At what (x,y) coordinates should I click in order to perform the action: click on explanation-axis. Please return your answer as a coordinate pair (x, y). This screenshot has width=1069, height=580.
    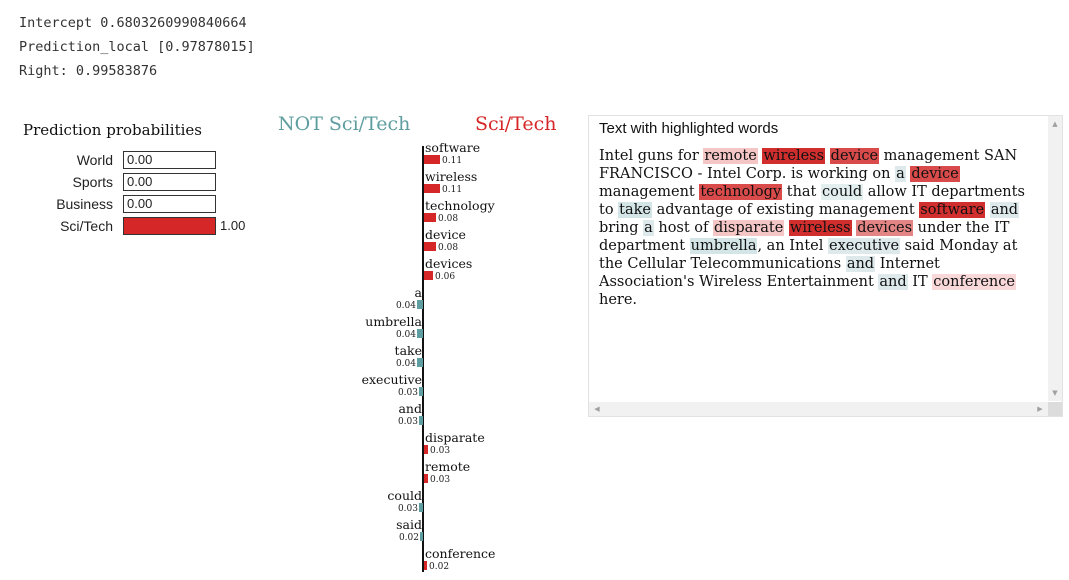
    Looking at the image, I should click on (423, 359).